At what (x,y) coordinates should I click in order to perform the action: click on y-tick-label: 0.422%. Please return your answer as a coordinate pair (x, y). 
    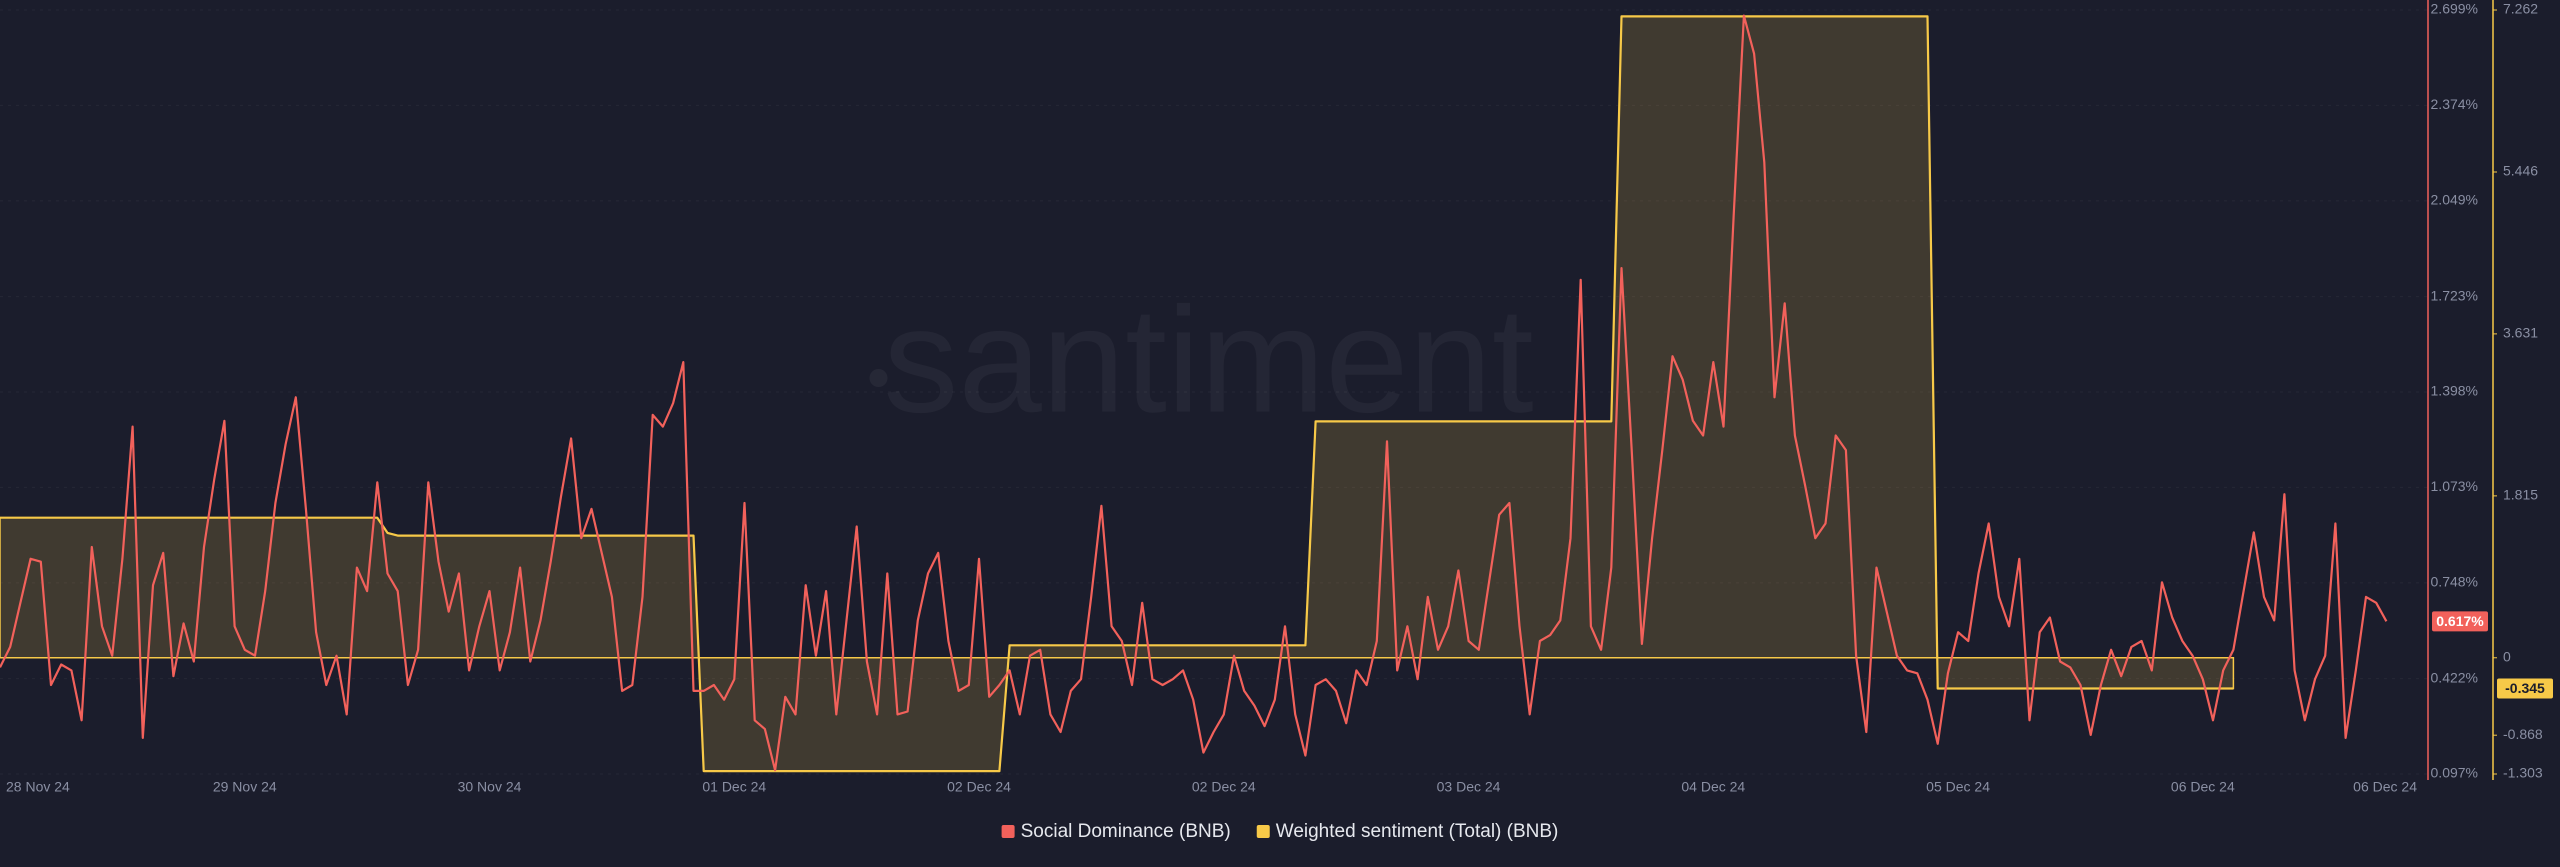
    Looking at the image, I should click on (2454, 677).